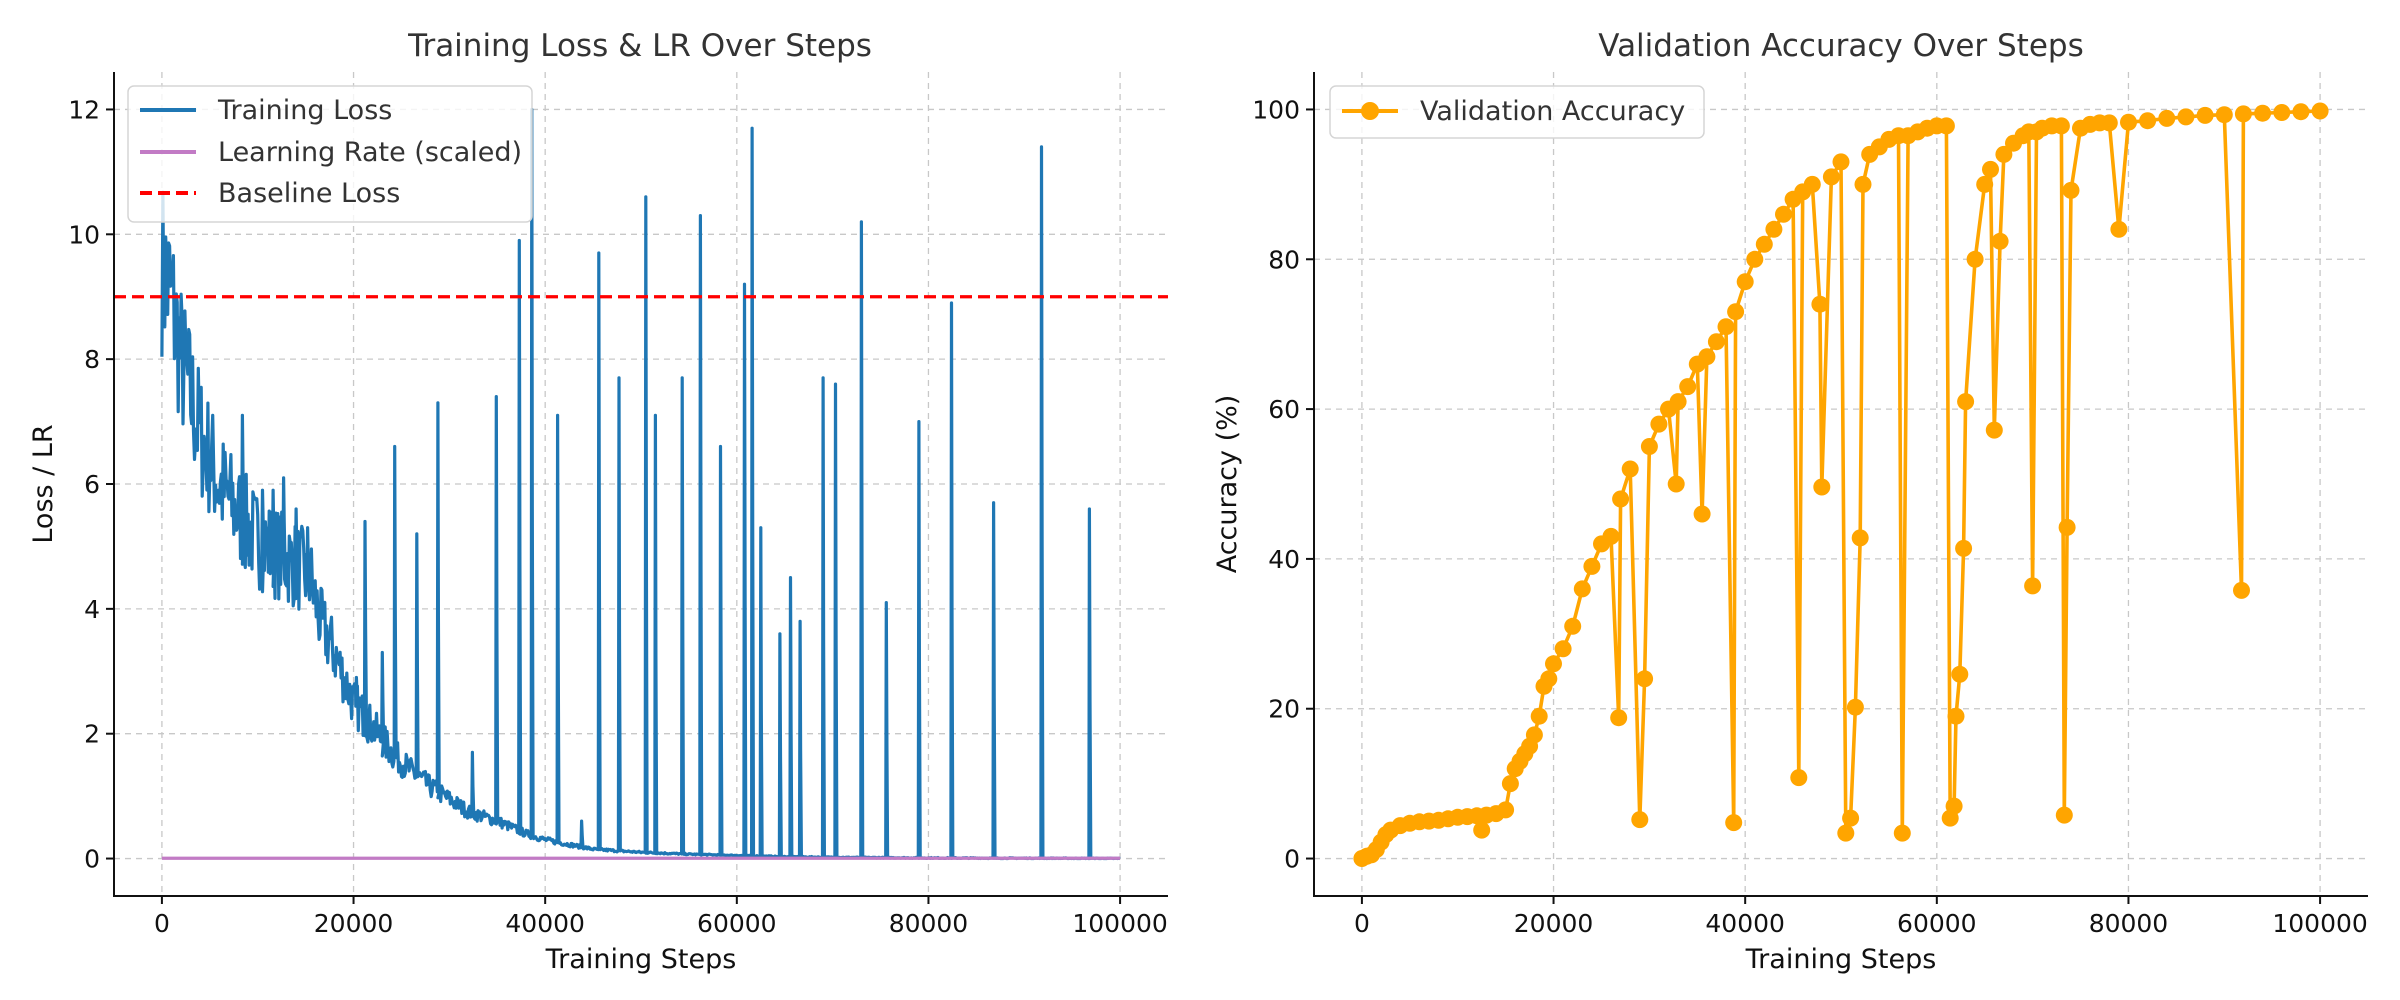  Describe the element at coordinates (1370, 111) in the screenshot. I see `legend-marker-validation-accuracy` at that location.